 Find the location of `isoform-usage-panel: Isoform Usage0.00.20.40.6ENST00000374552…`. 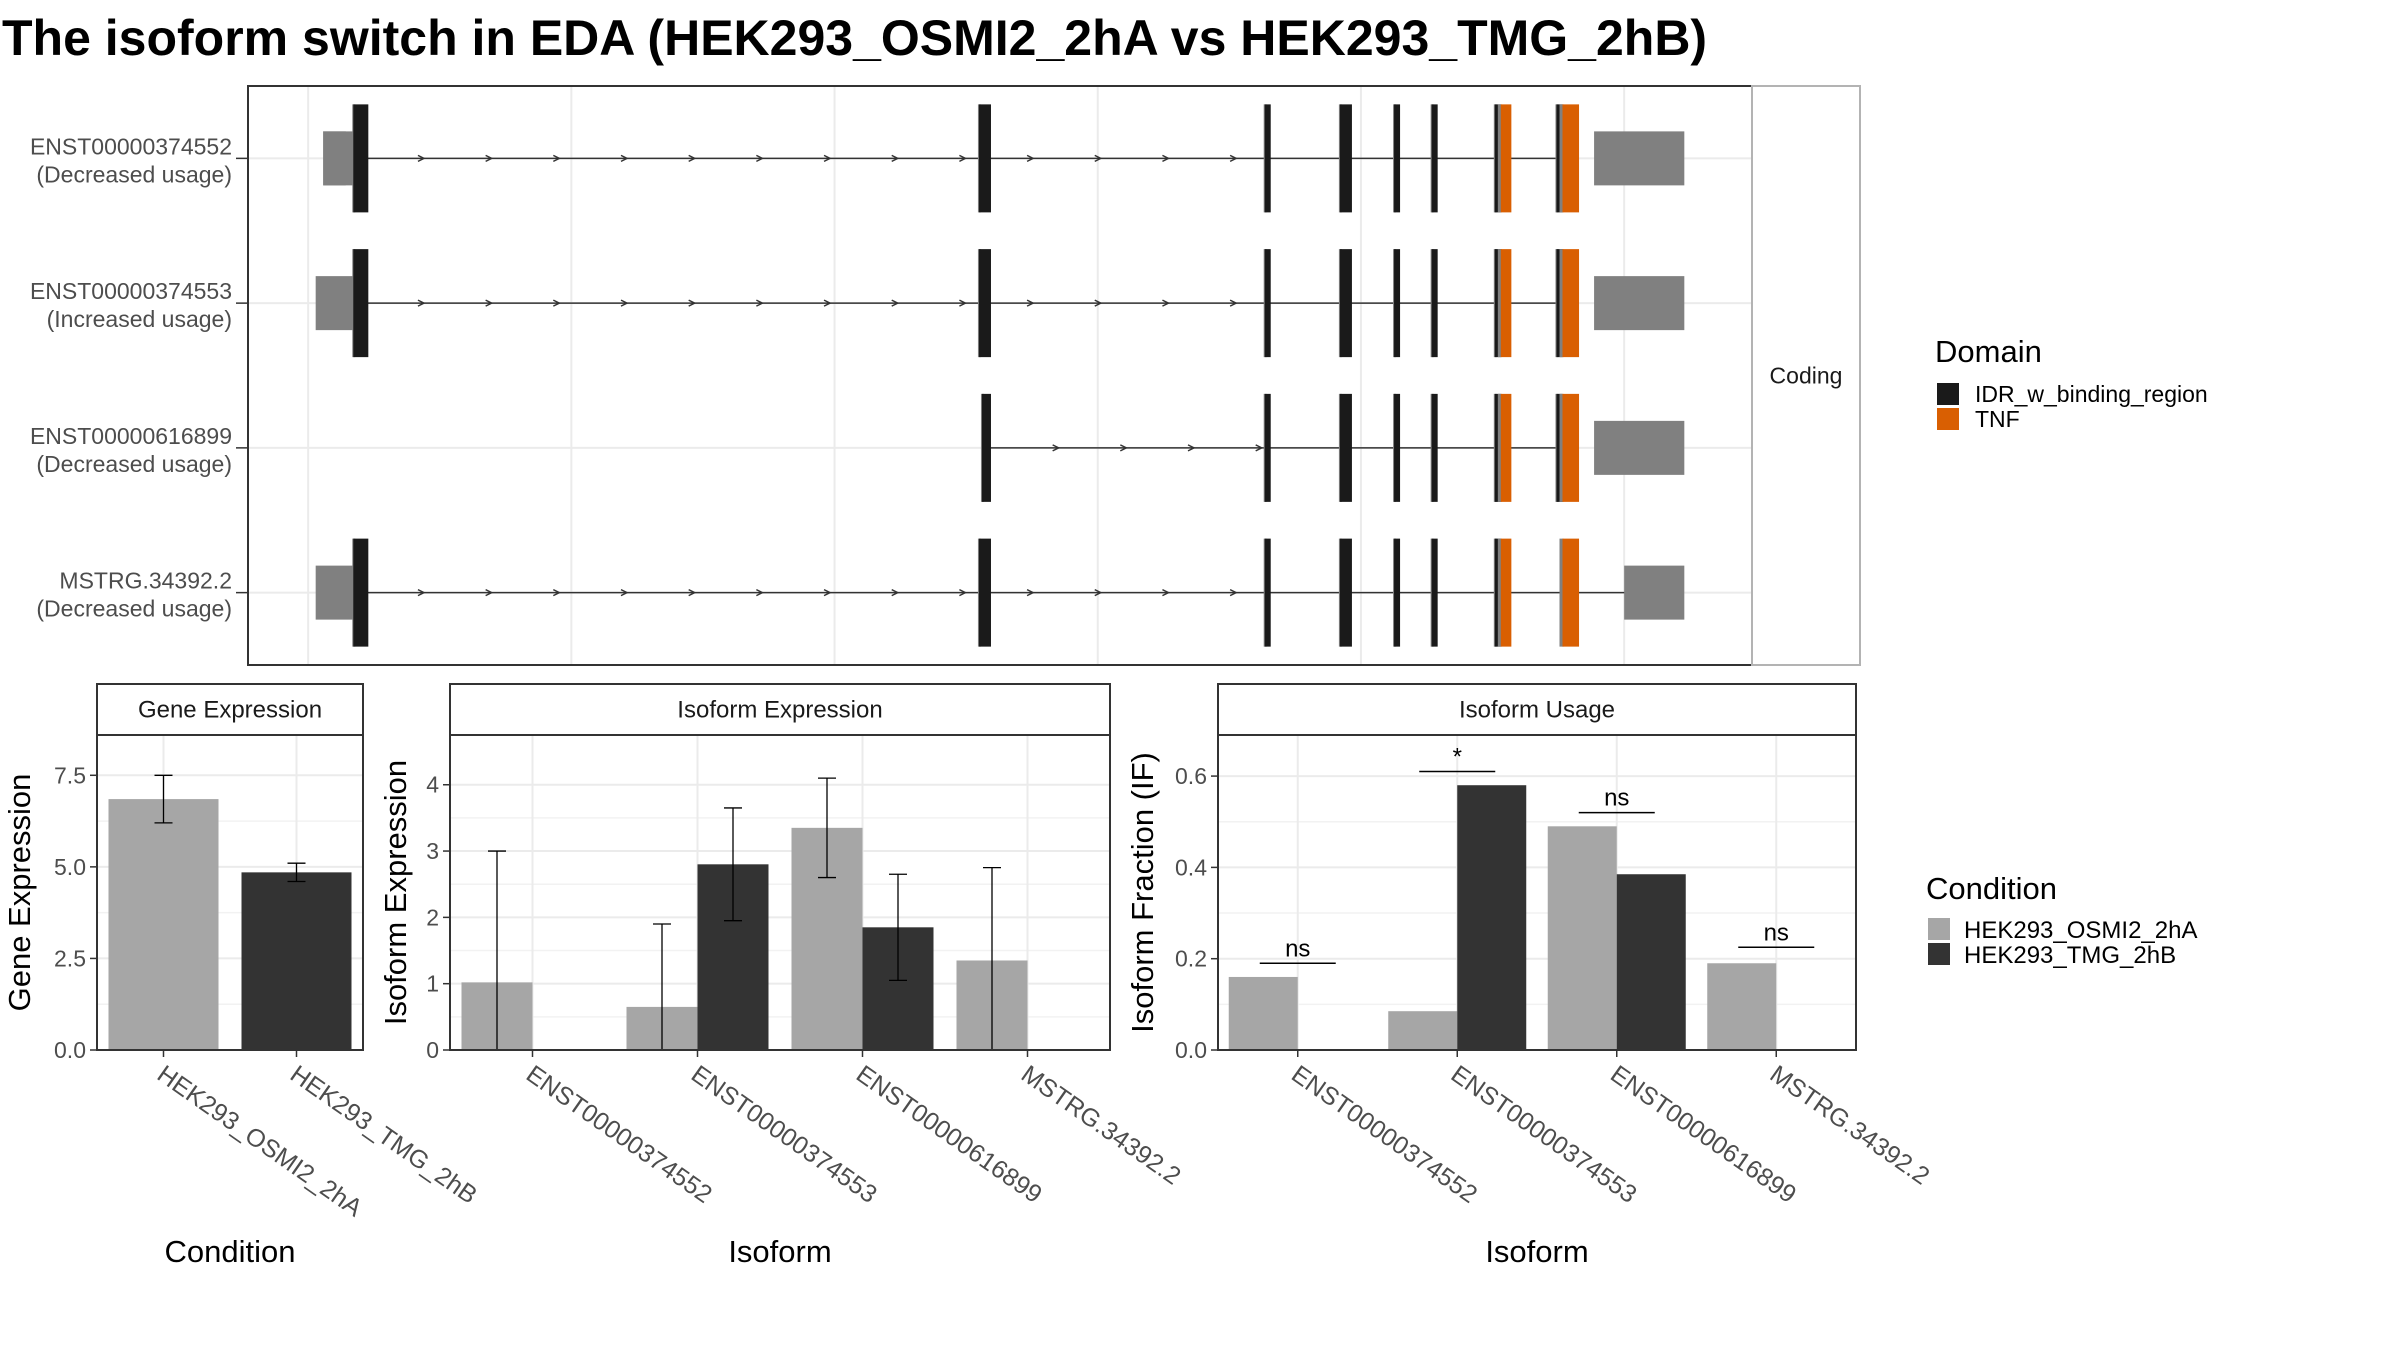

isoform-usage-panel: Isoform Usage0.00.20.40.6ENST00000374552… is located at coordinates (1530, 976).